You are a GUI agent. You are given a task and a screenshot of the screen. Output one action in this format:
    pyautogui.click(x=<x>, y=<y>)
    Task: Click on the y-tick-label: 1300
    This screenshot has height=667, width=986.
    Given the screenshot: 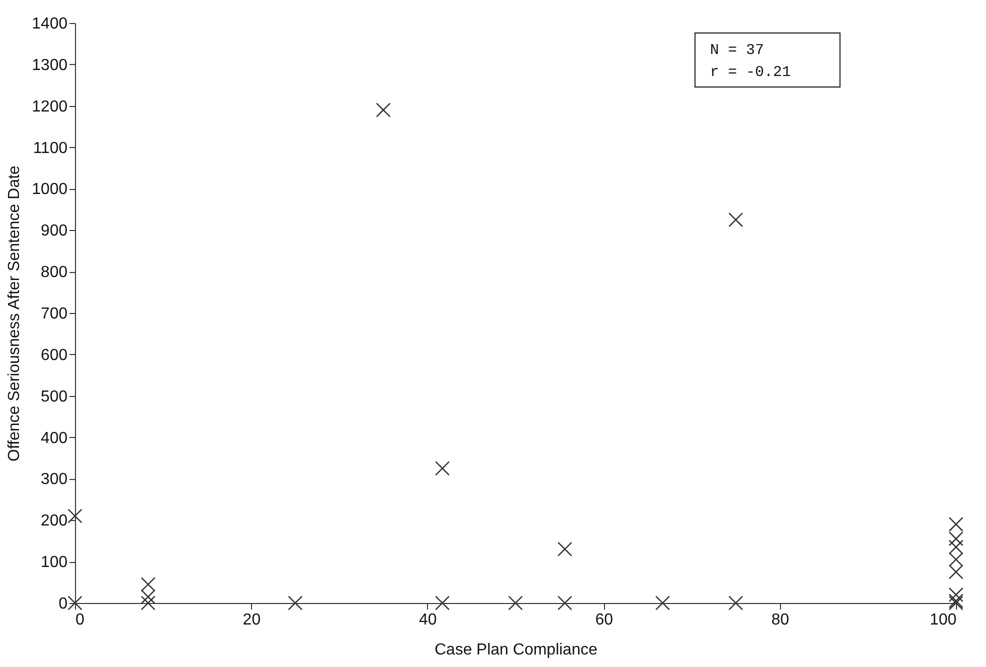 What is the action you would take?
    pyautogui.click(x=50, y=65)
    